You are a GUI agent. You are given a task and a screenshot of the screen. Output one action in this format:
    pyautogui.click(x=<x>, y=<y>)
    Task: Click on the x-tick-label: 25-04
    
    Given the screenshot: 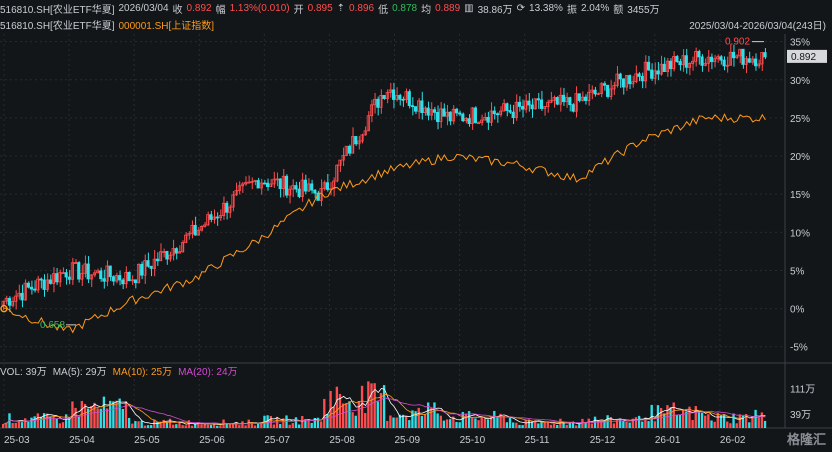 What is the action you would take?
    pyautogui.click(x=82, y=440)
    